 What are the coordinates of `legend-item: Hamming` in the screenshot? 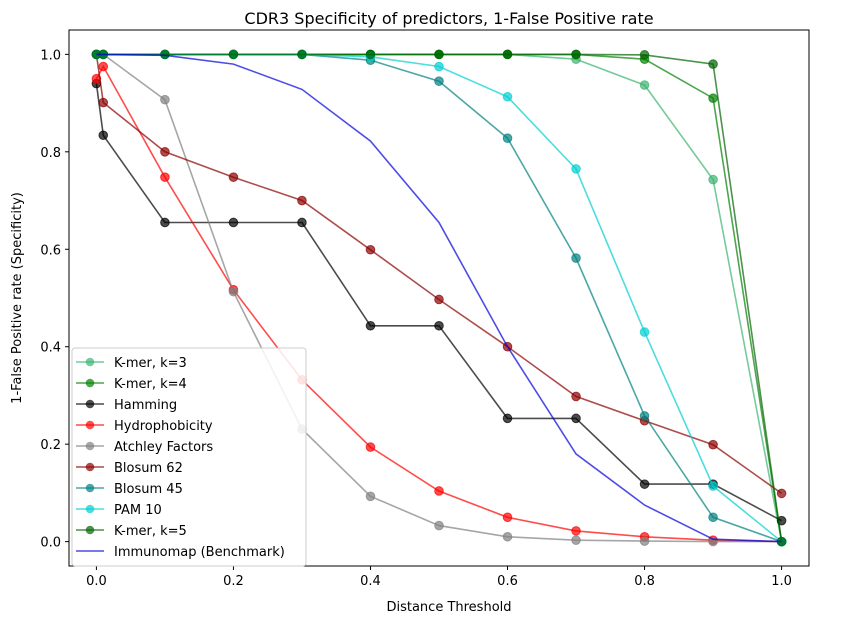 It's located at (126, 405).